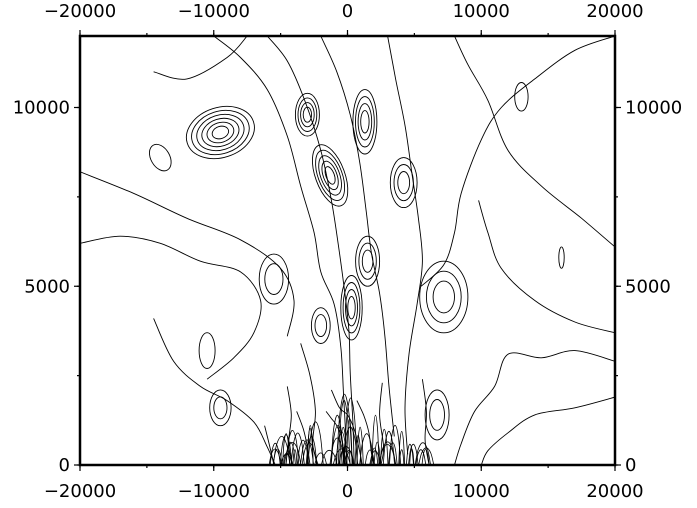  I want to click on y-tick-label-left-0: 0, so click(64, 465).